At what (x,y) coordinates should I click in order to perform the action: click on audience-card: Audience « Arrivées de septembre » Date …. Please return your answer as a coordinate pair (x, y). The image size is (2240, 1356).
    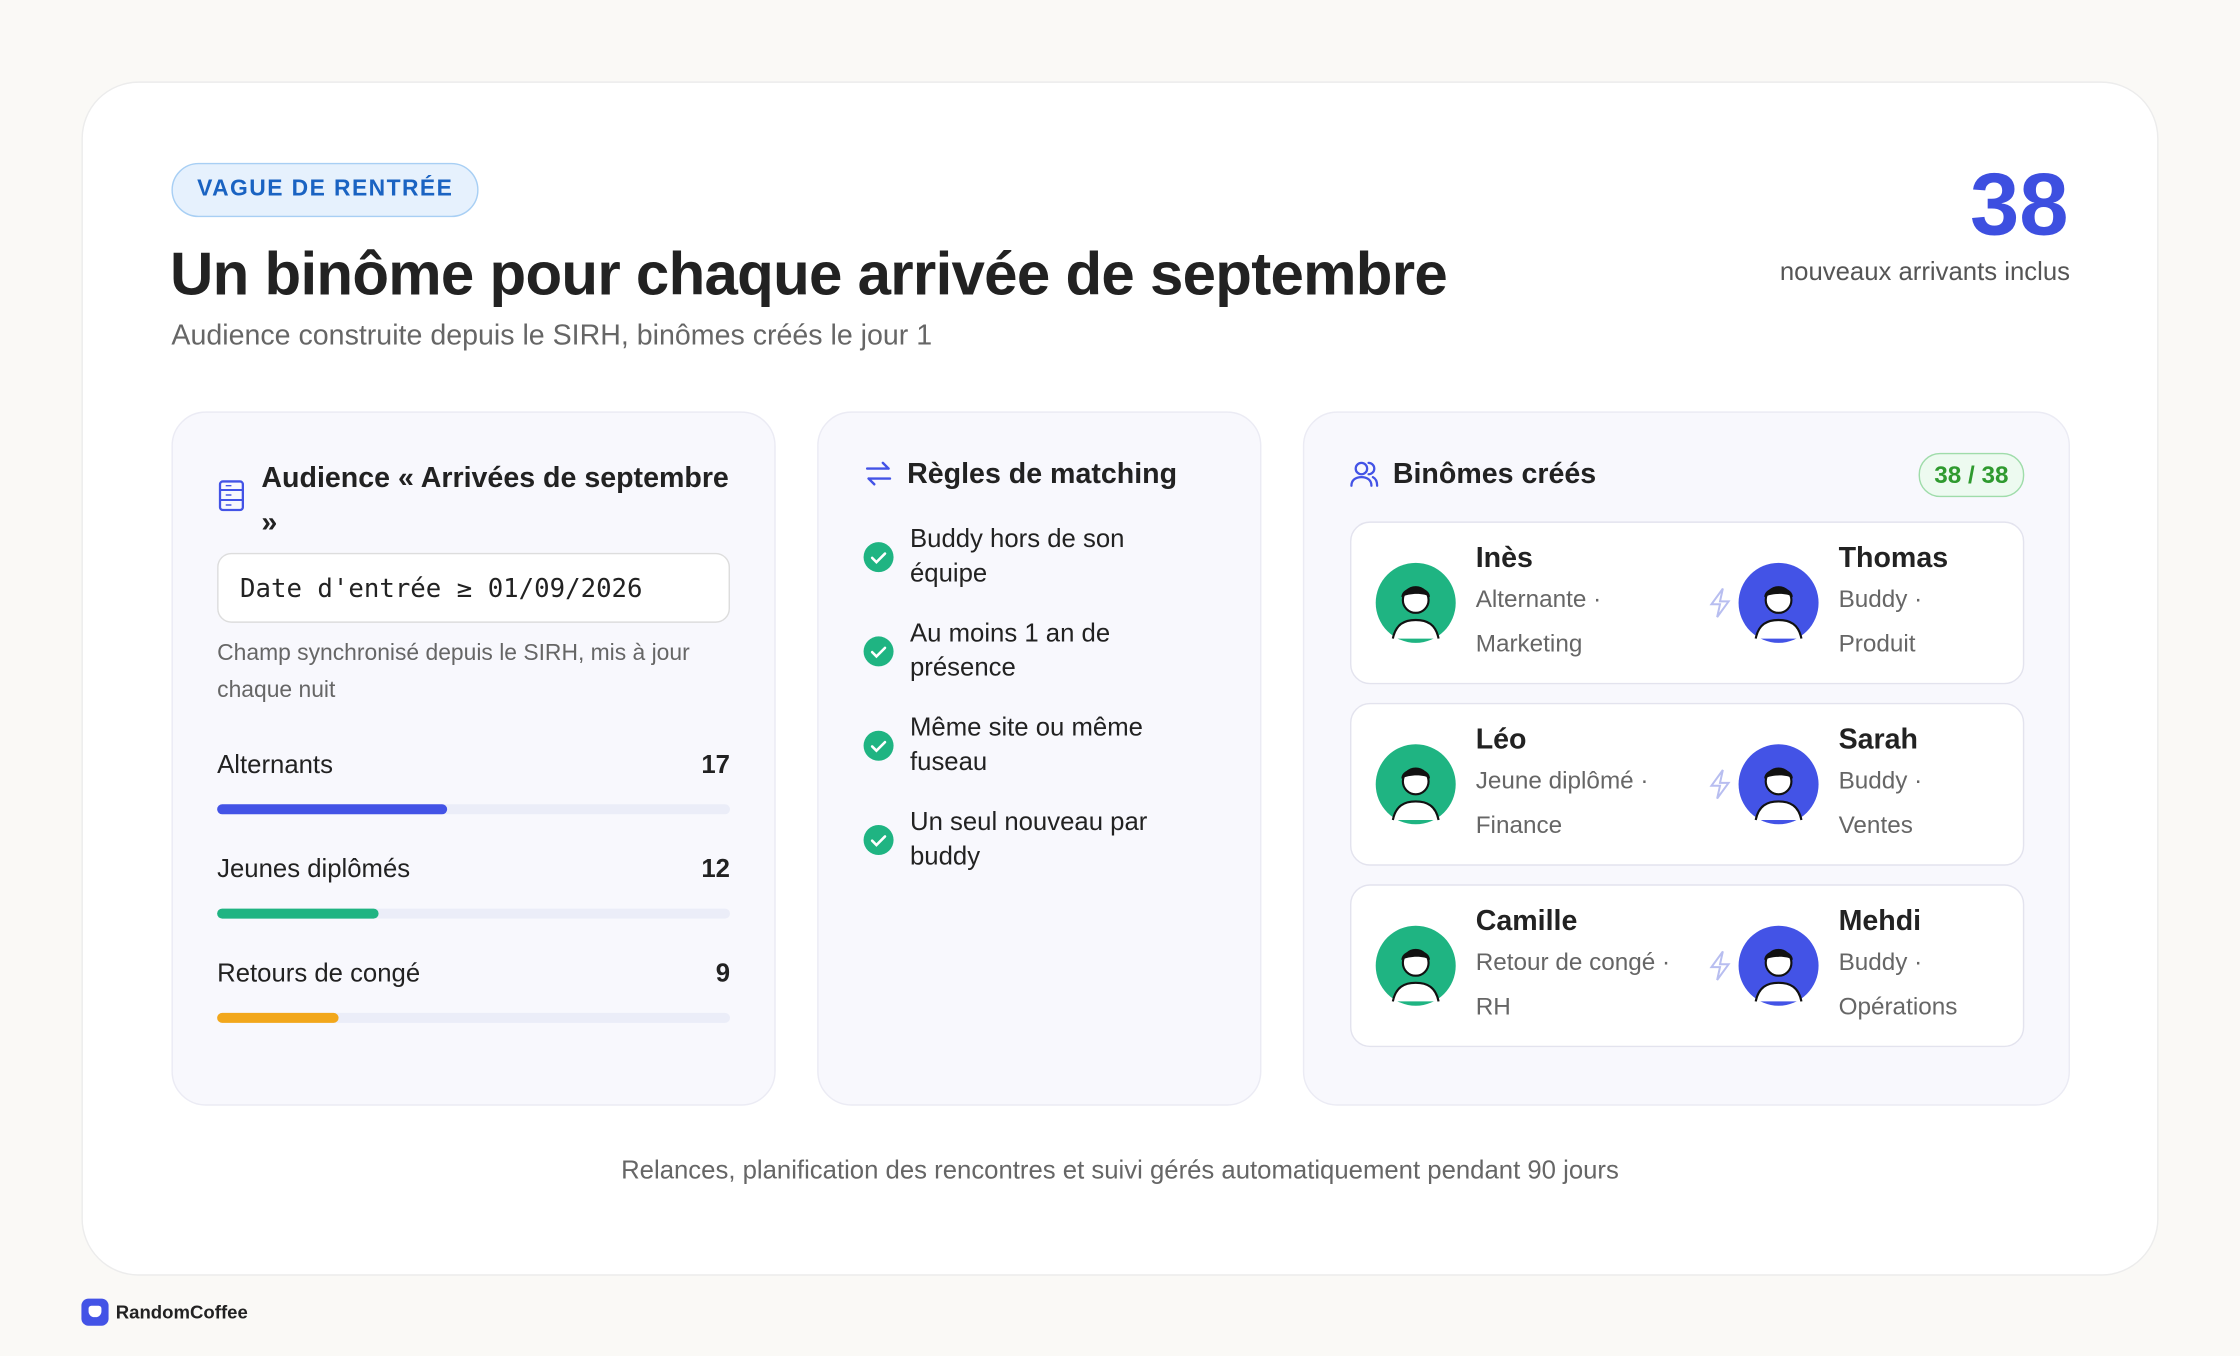
    Looking at the image, I should click on (473, 758).